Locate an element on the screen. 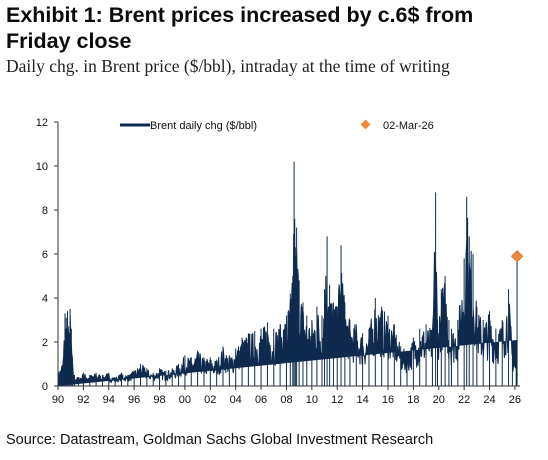 Image resolution: width=548 pixels, height=460 pixels. x-tick-label: 24 is located at coordinates (489, 400).